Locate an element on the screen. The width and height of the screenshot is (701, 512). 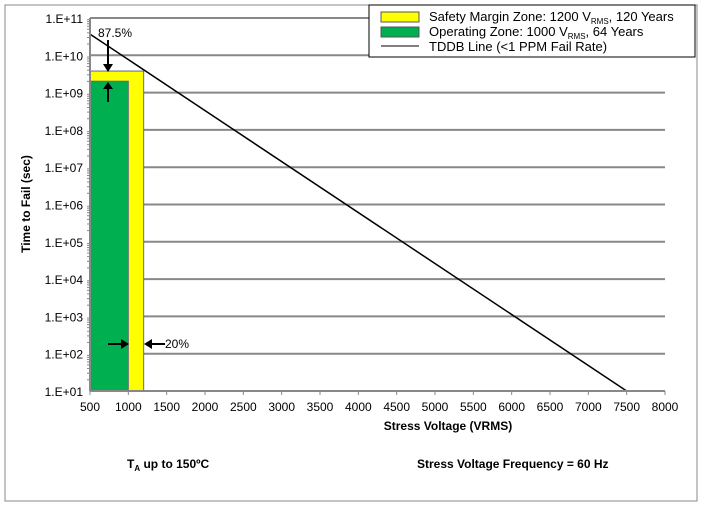
y-tick-label: 1.E+06 is located at coordinates (64, 206).